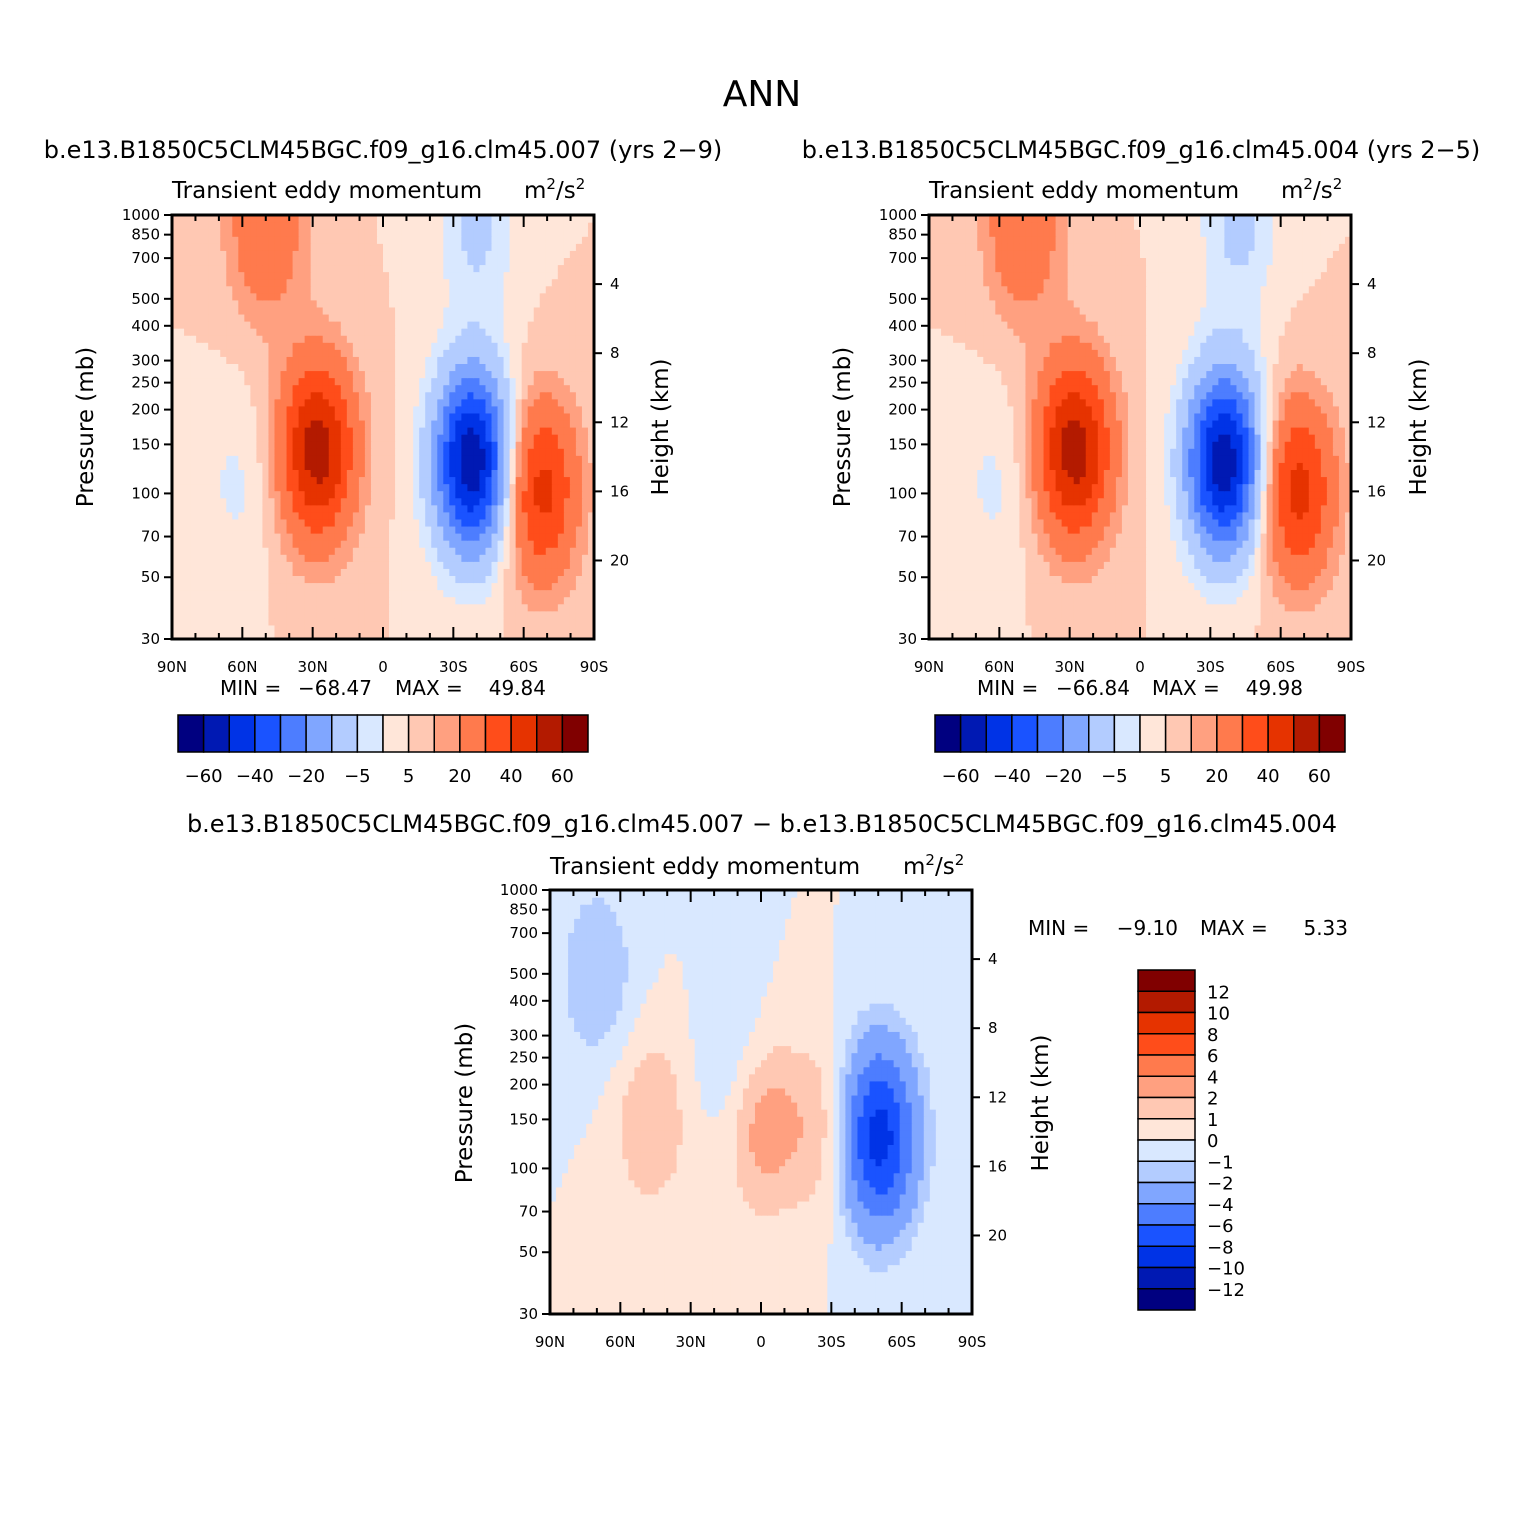  What do you see at coordinates (383, 667) in the screenshot?
I see `latitude-tick-label: 0` at bounding box center [383, 667].